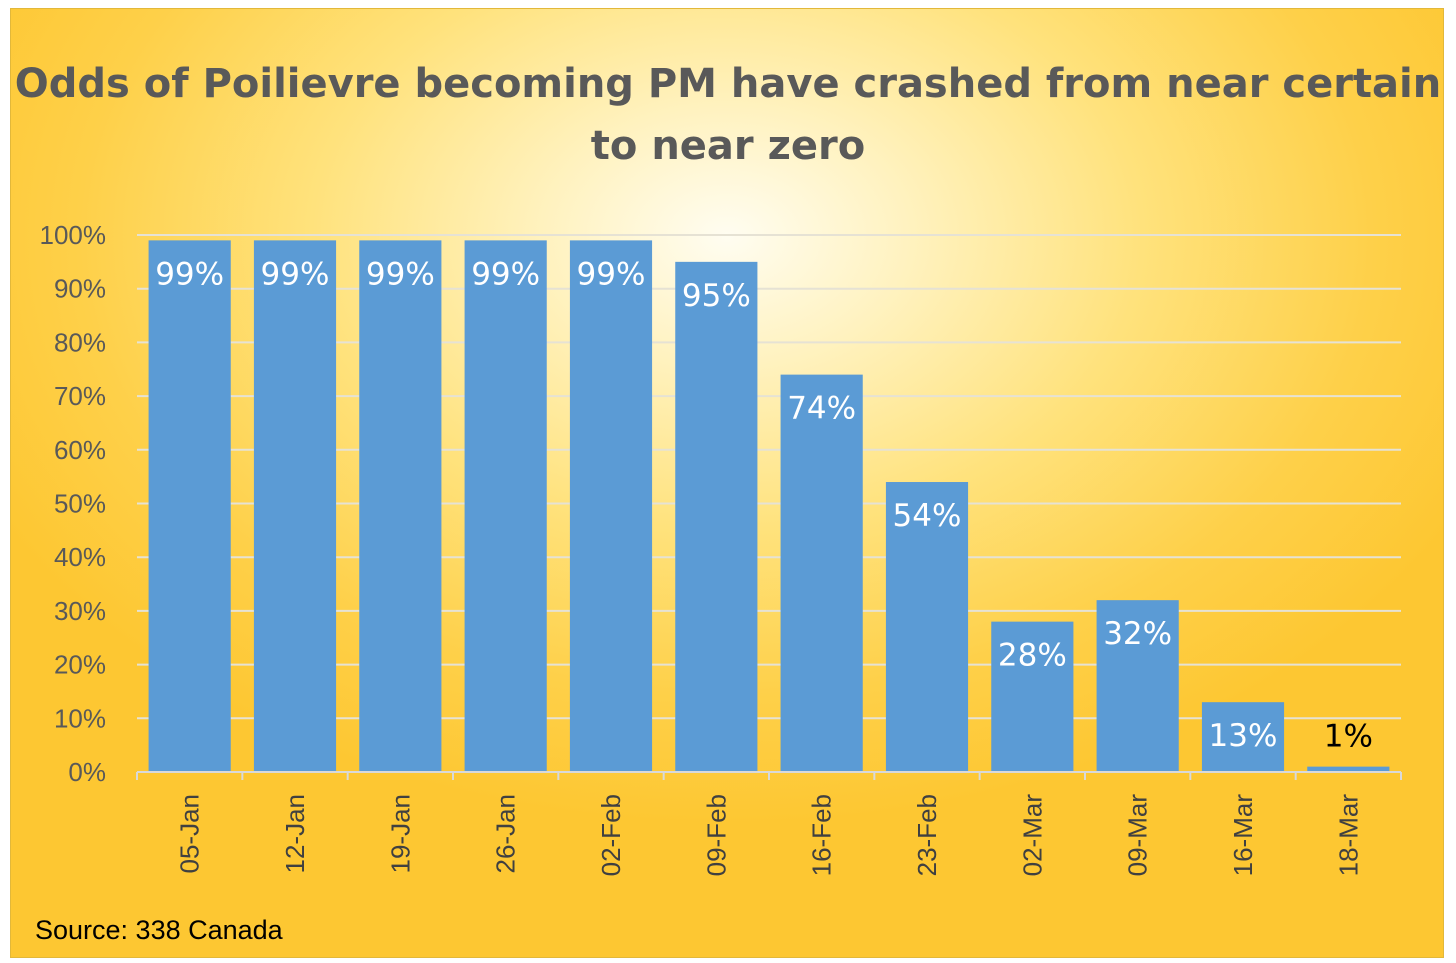  I want to click on bar-09-Mar, so click(1137, 686).